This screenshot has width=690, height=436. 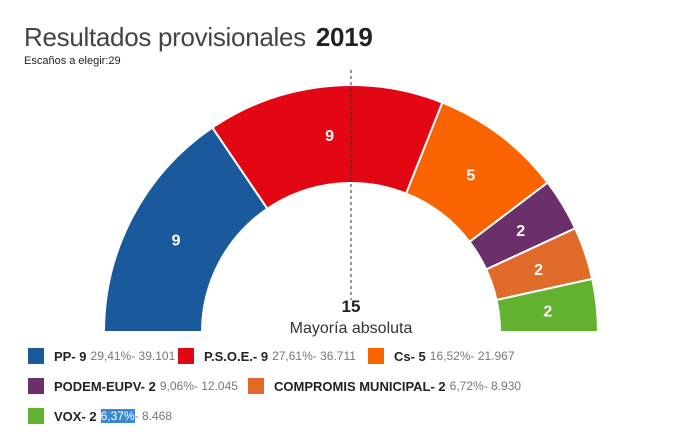 What do you see at coordinates (70, 356) in the screenshot?
I see `legend-party: PP- 9` at bounding box center [70, 356].